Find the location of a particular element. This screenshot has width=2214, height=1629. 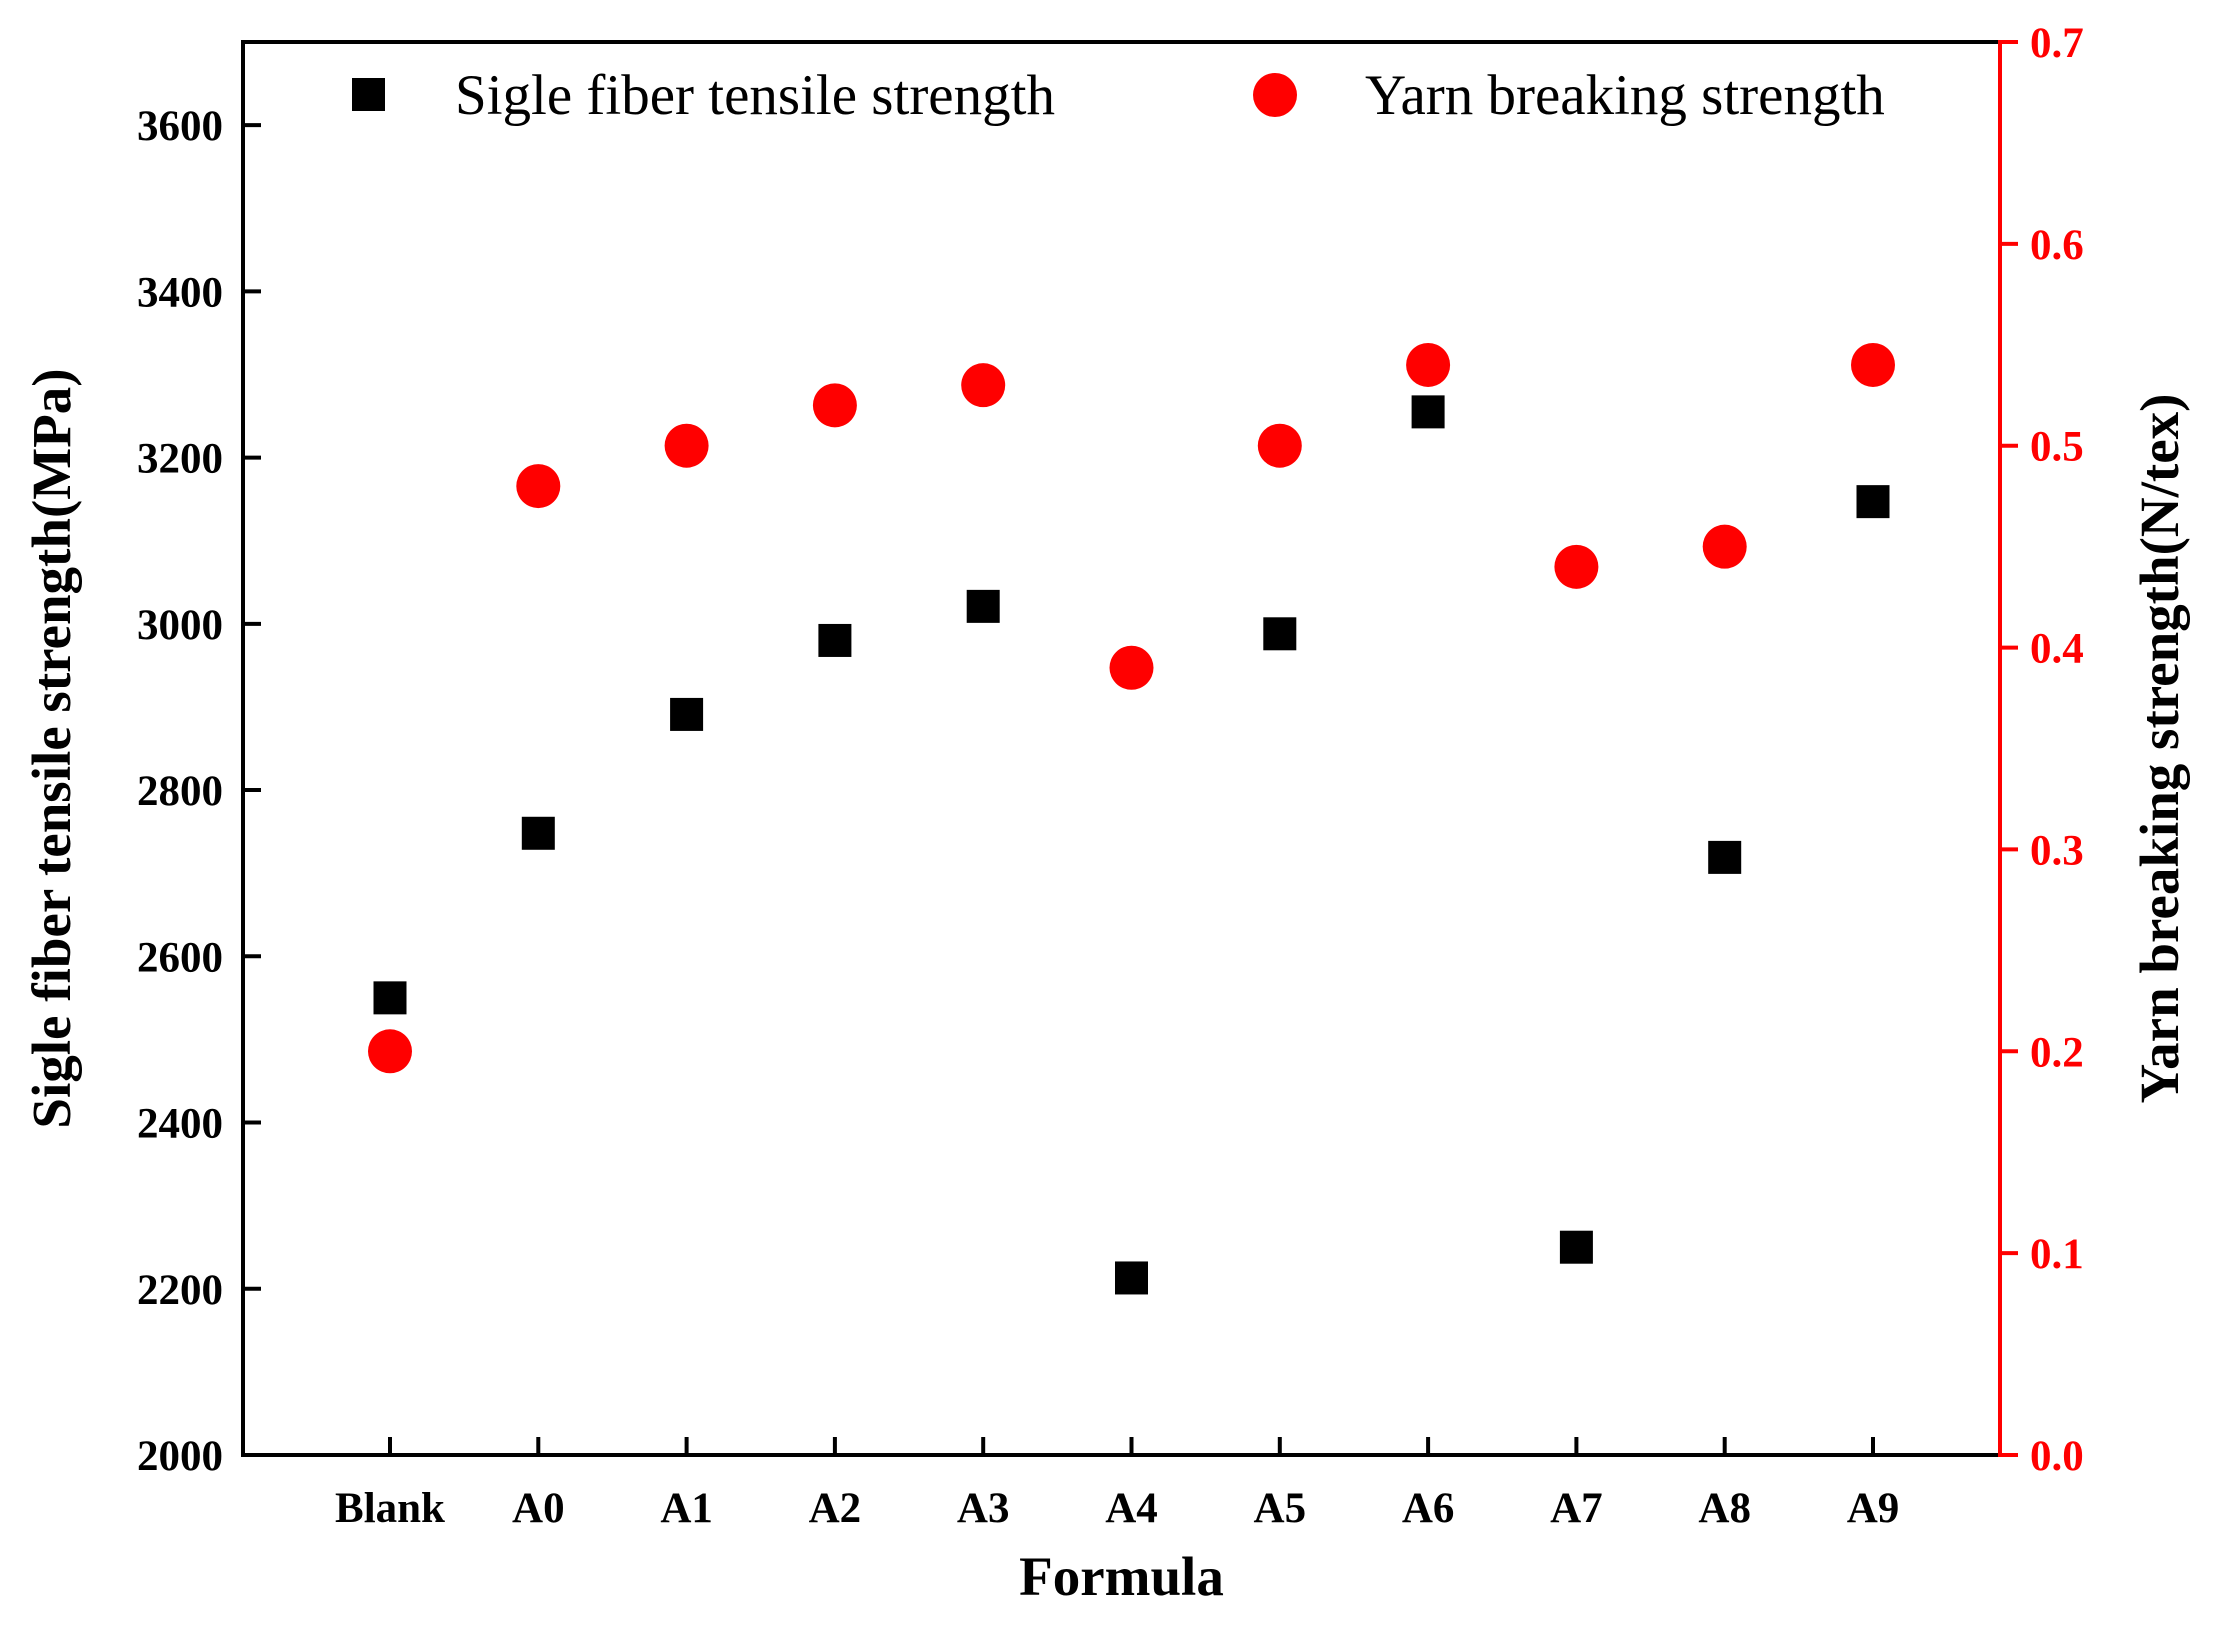

y-tick-label: 2000 is located at coordinates (180, 1456).